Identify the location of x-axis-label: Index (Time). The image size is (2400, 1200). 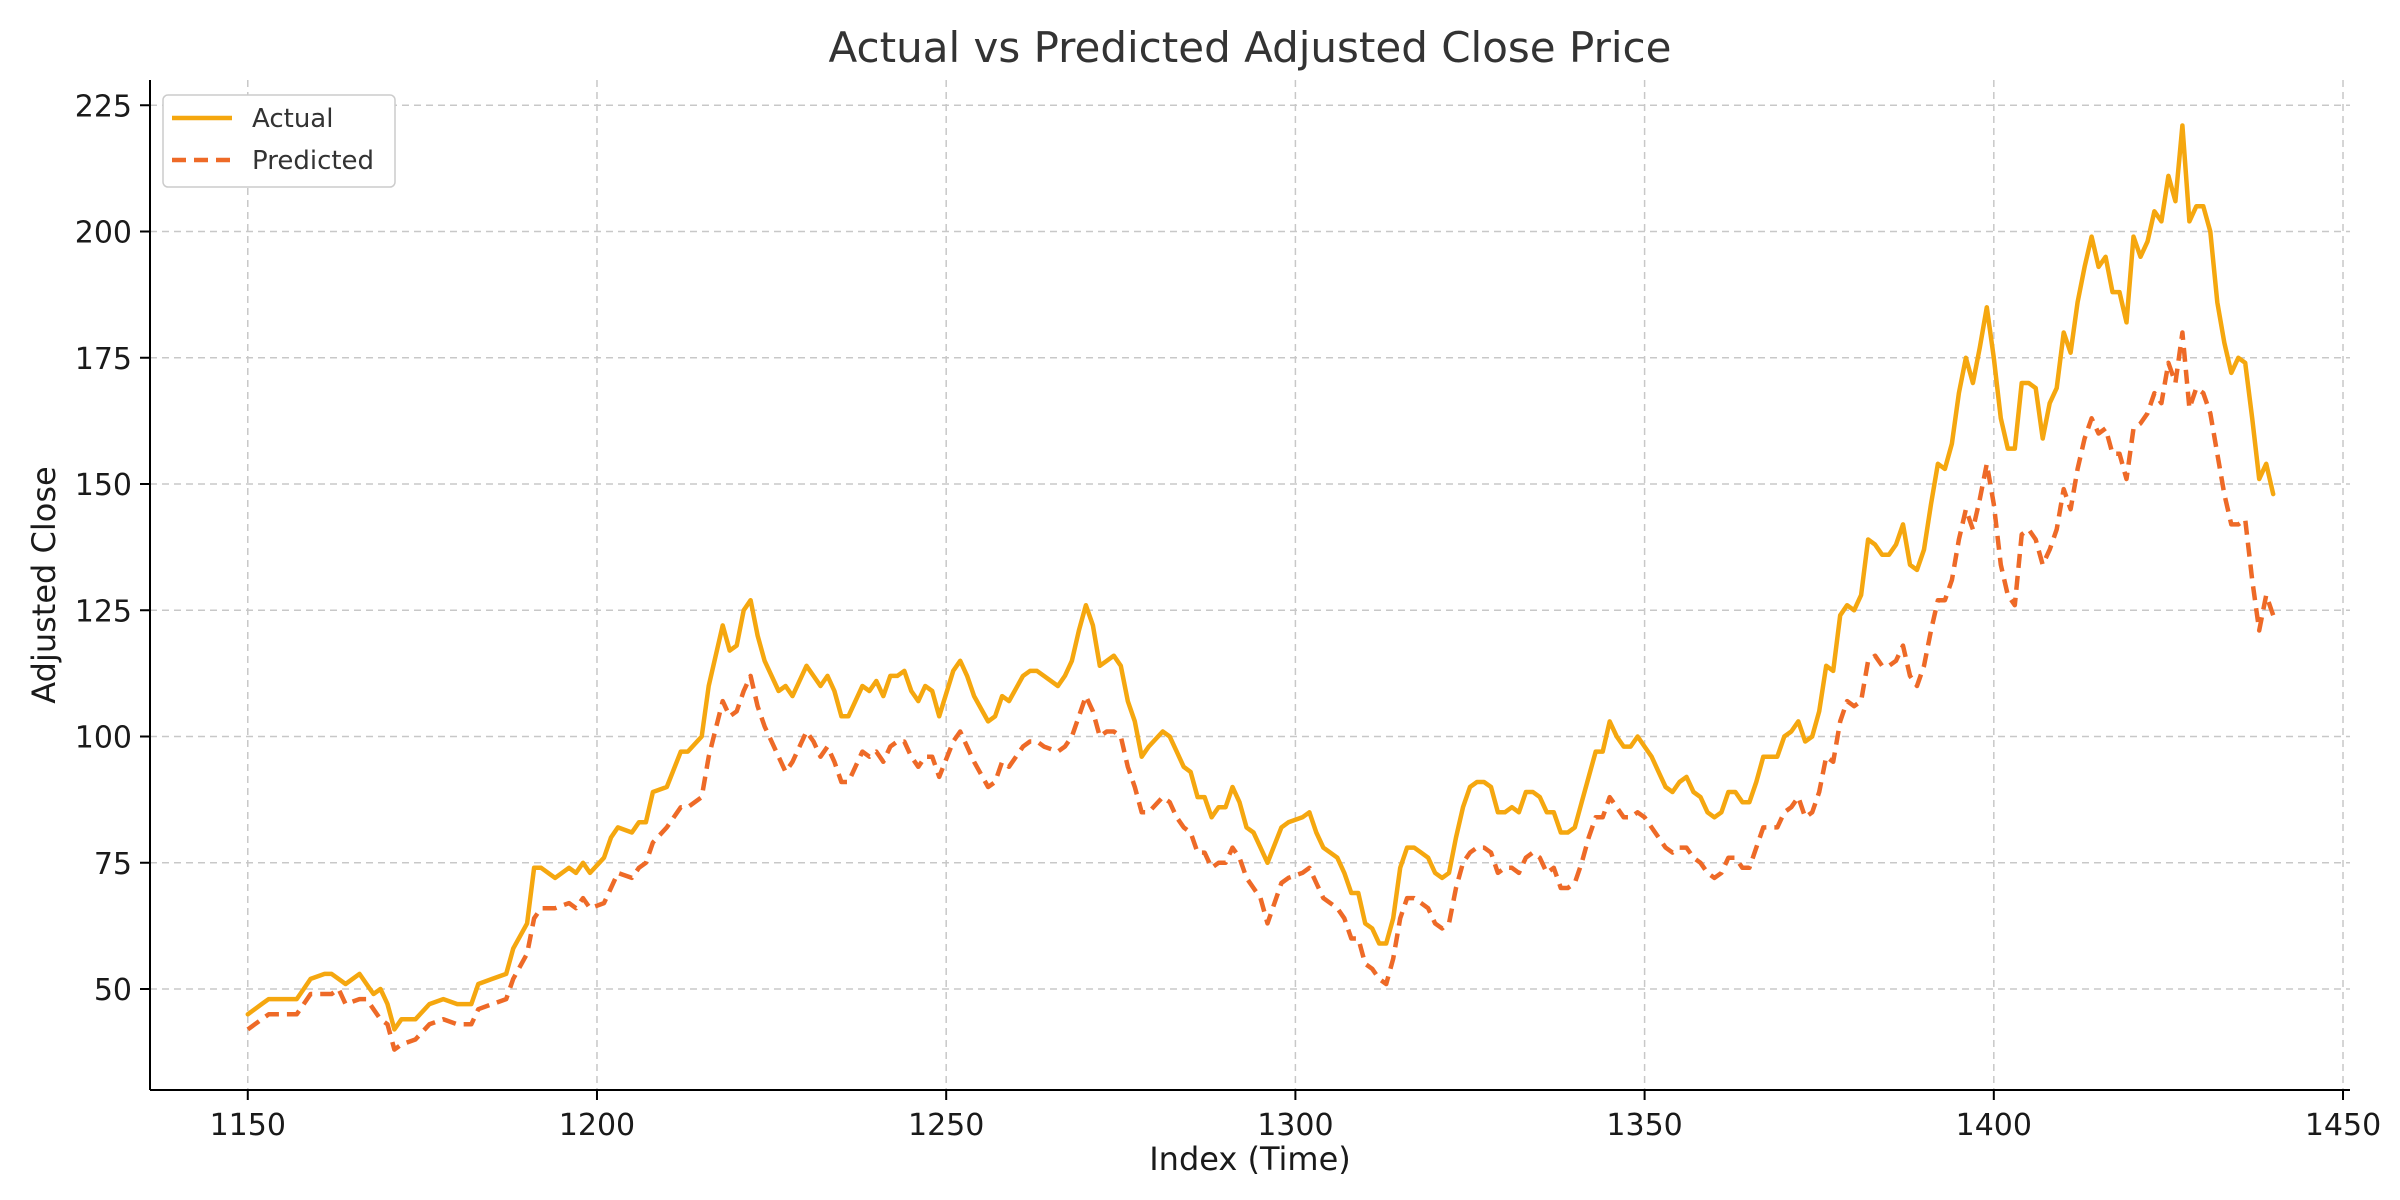
(1250, 1159).